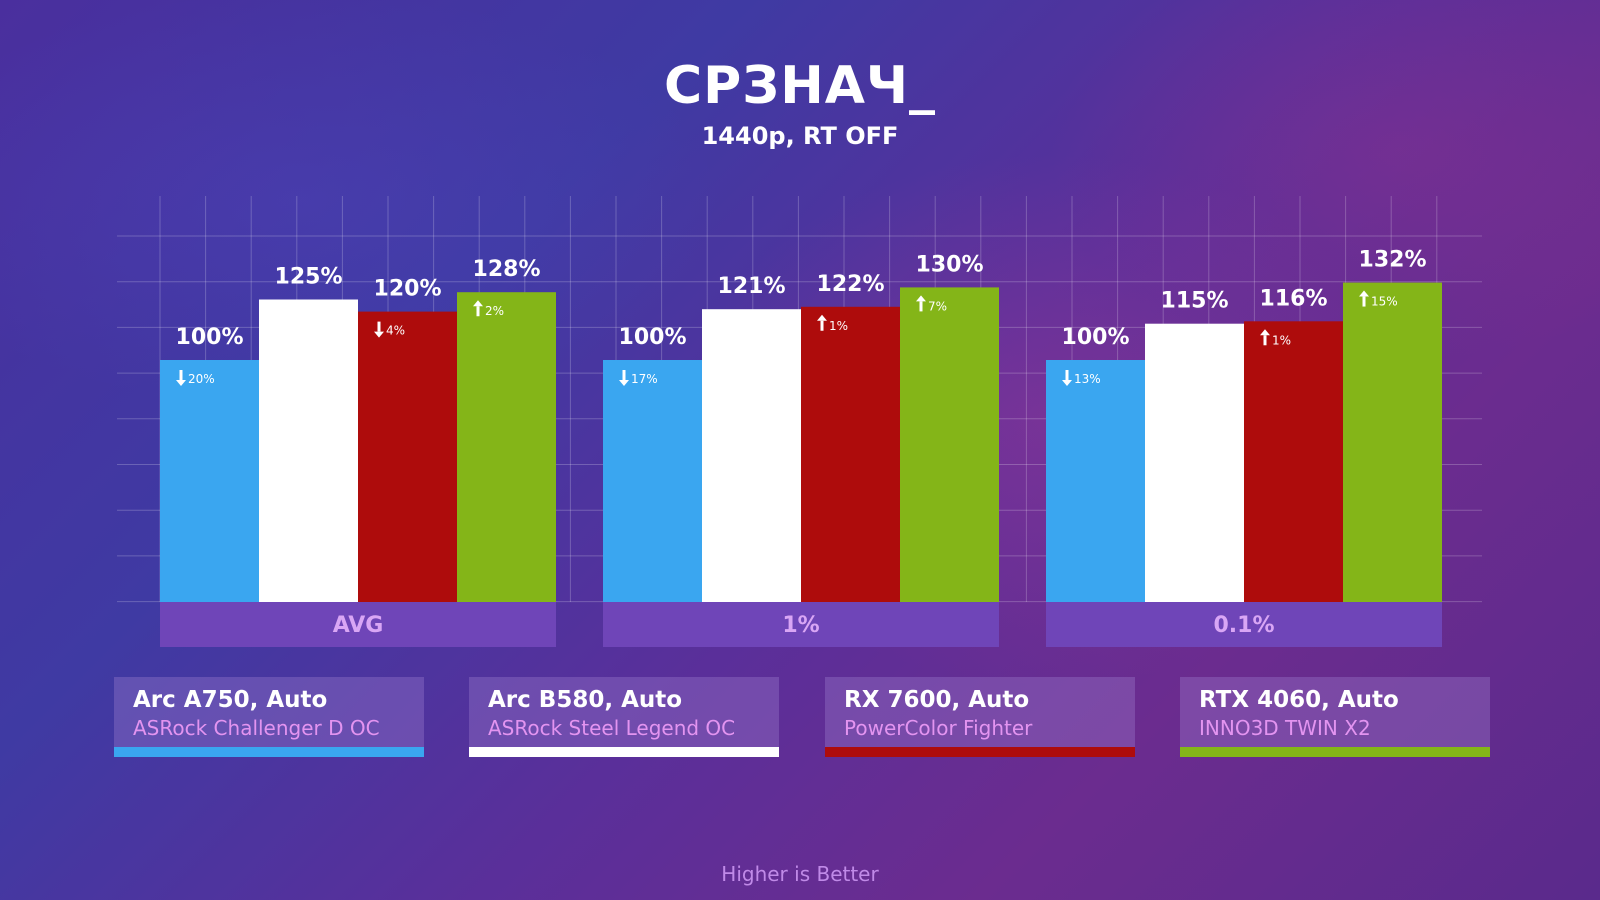 Image resolution: width=1600 pixels, height=900 pixels. Describe the element at coordinates (494, 311) in the screenshot. I see `delta-up-label: 2%` at that location.